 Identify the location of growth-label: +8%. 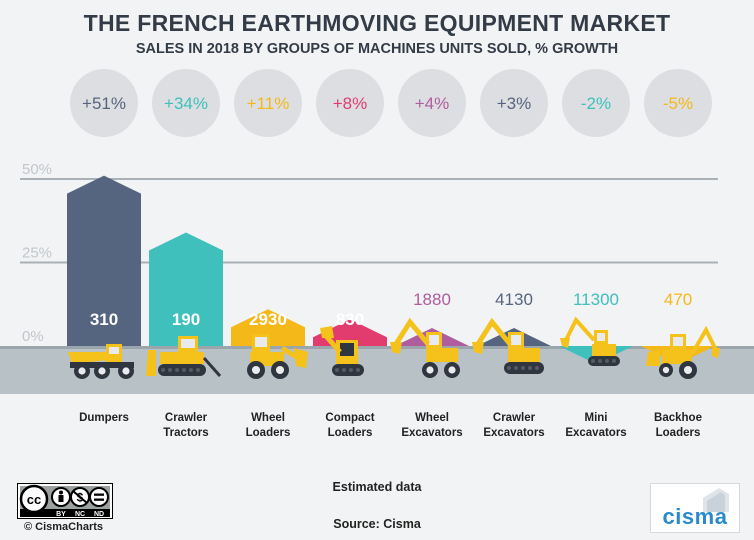
(350, 103).